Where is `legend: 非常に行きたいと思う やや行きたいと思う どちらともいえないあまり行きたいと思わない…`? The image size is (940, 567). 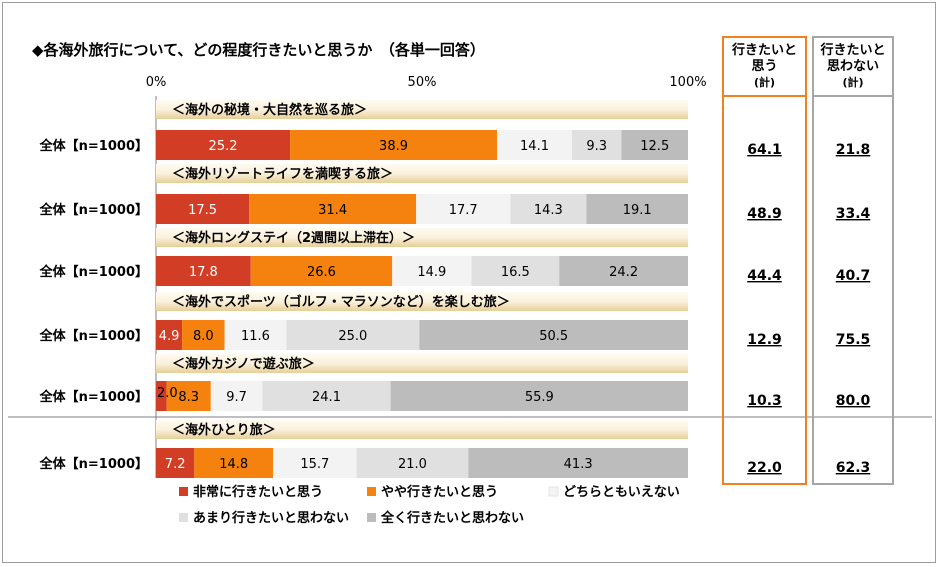
legend: 非常に行きたいと思う やや行きたいと思う どちらともいえないあまり行きたいと思わない… is located at coordinates (429, 505).